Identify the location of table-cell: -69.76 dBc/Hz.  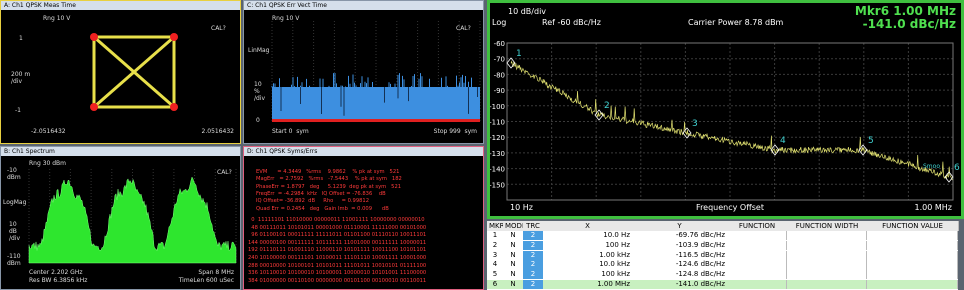
(680, 236).